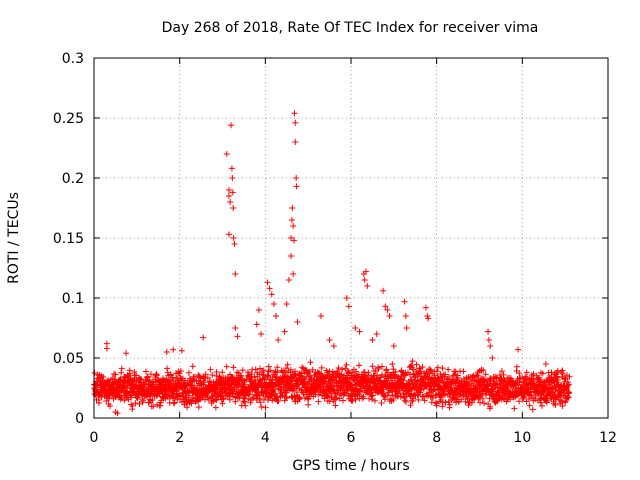  Describe the element at coordinates (179, 438) in the screenshot. I see `x-tick-label: 2` at that location.